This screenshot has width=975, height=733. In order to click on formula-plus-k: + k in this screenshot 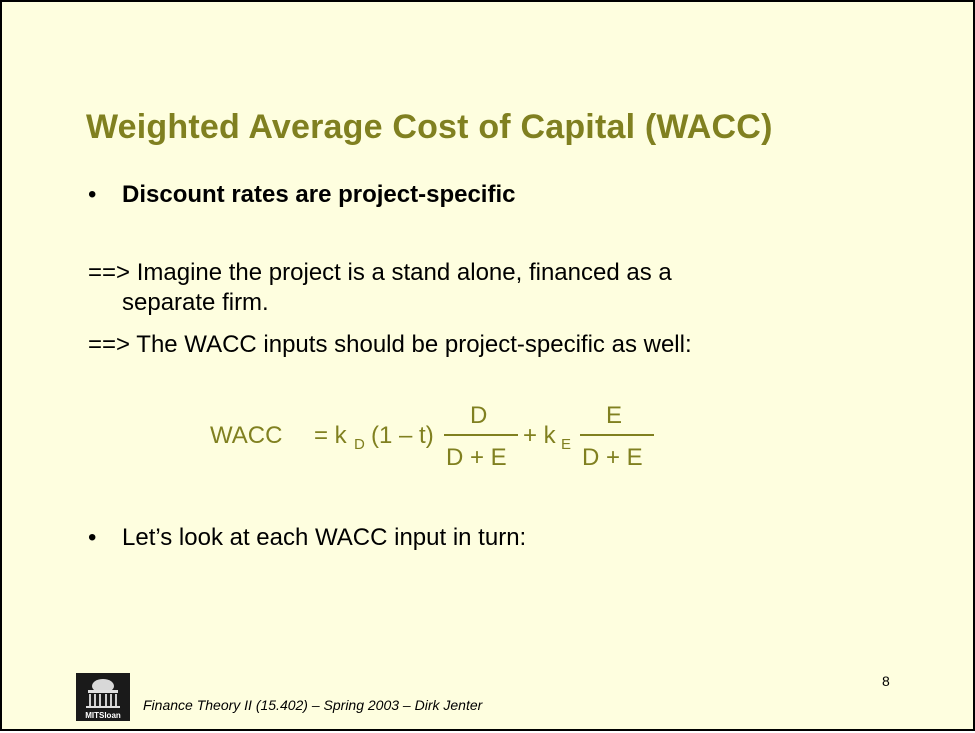, I will do `click(539, 435)`.